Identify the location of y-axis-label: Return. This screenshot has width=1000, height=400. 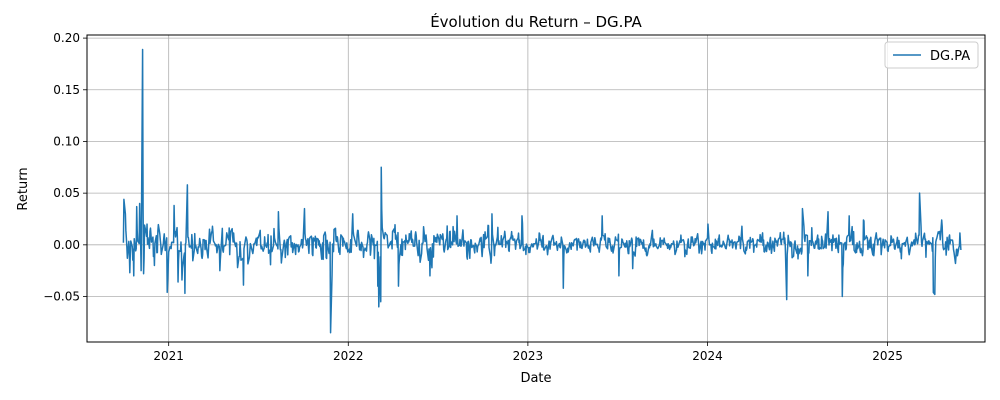
(23, 188).